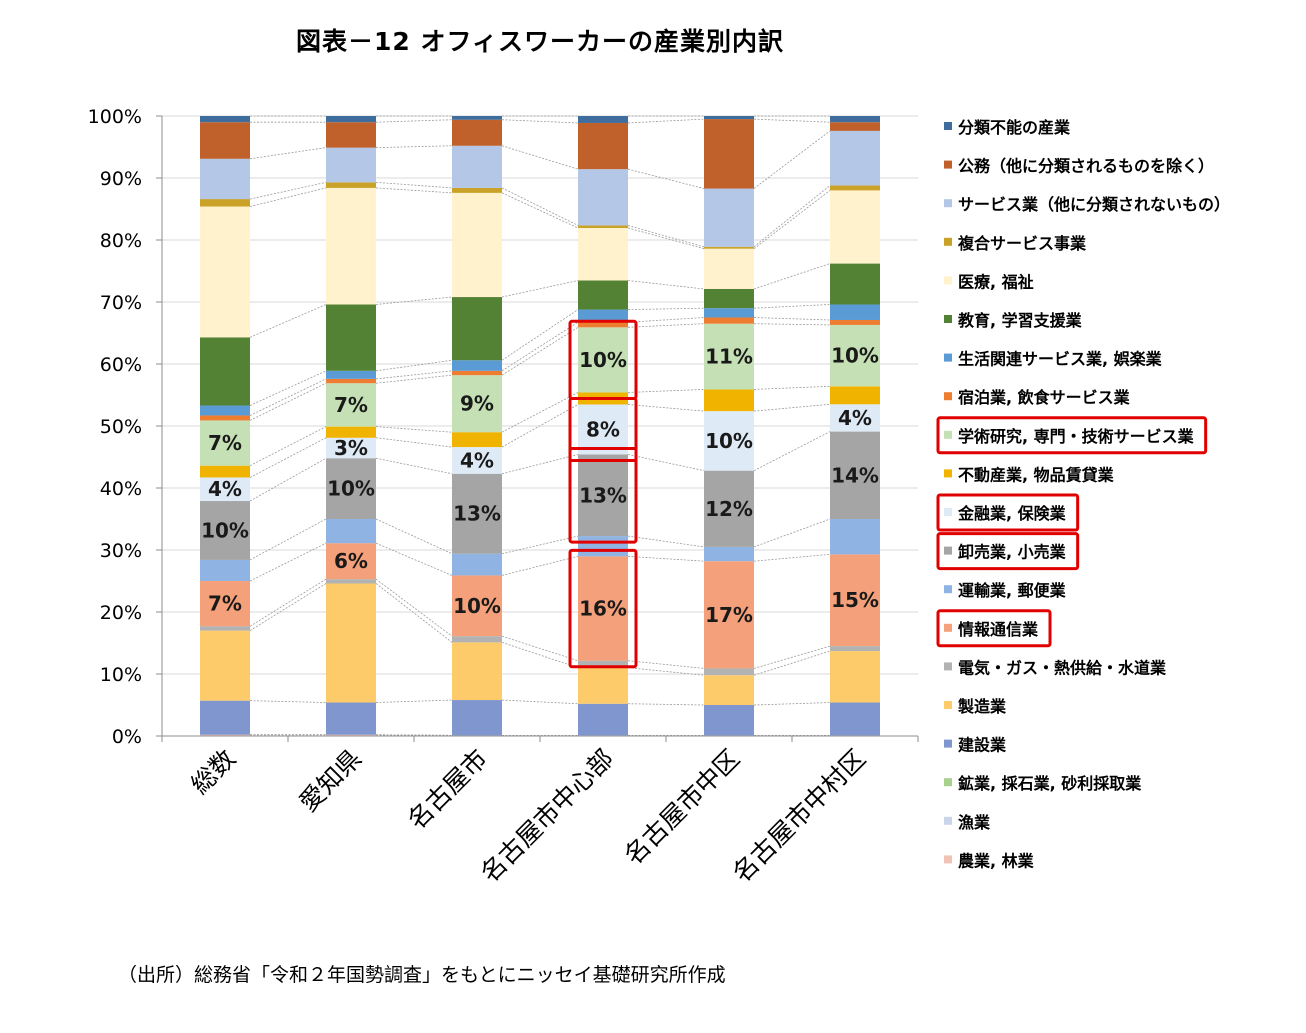 The image size is (1306, 1033). Describe the element at coordinates (121, 489) in the screenshot. I see `y-tick-label: 40%` at that location.